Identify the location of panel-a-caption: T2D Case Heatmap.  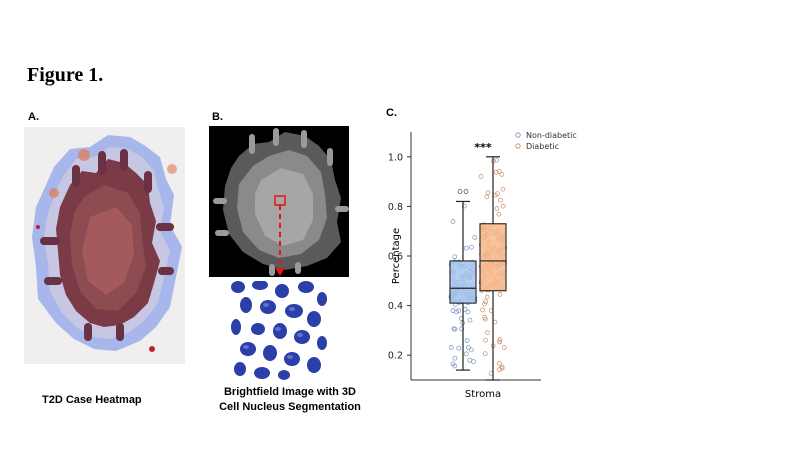
(92, 400).